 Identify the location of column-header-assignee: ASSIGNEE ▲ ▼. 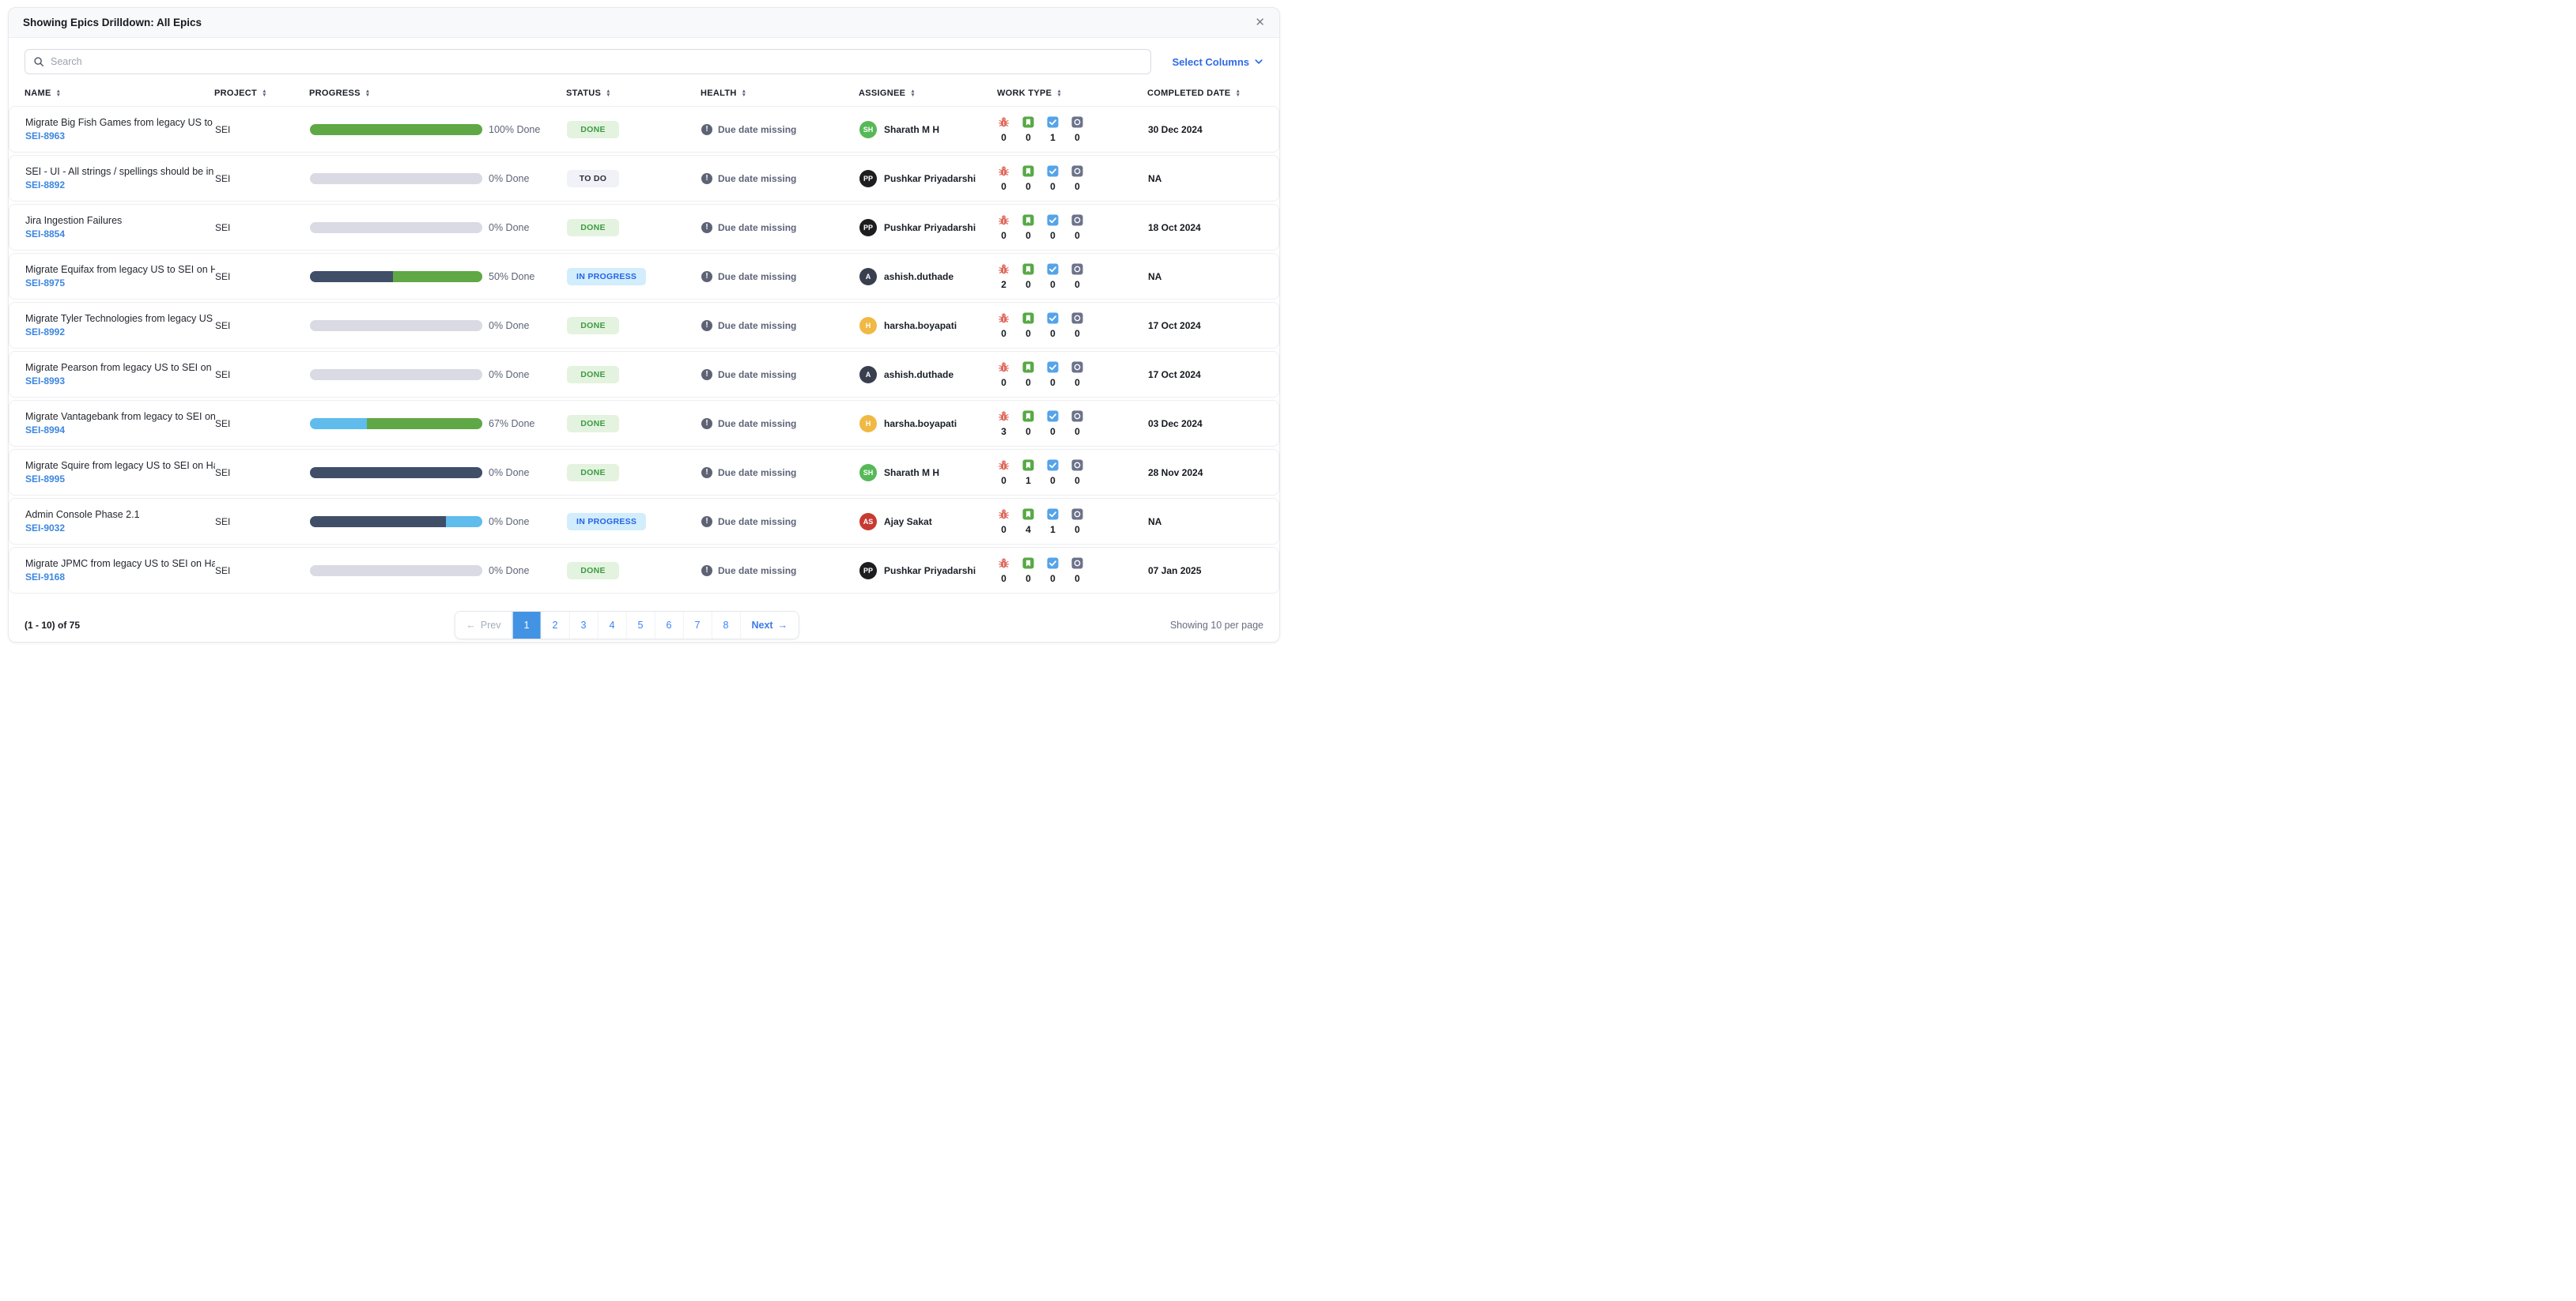
(928, 93).